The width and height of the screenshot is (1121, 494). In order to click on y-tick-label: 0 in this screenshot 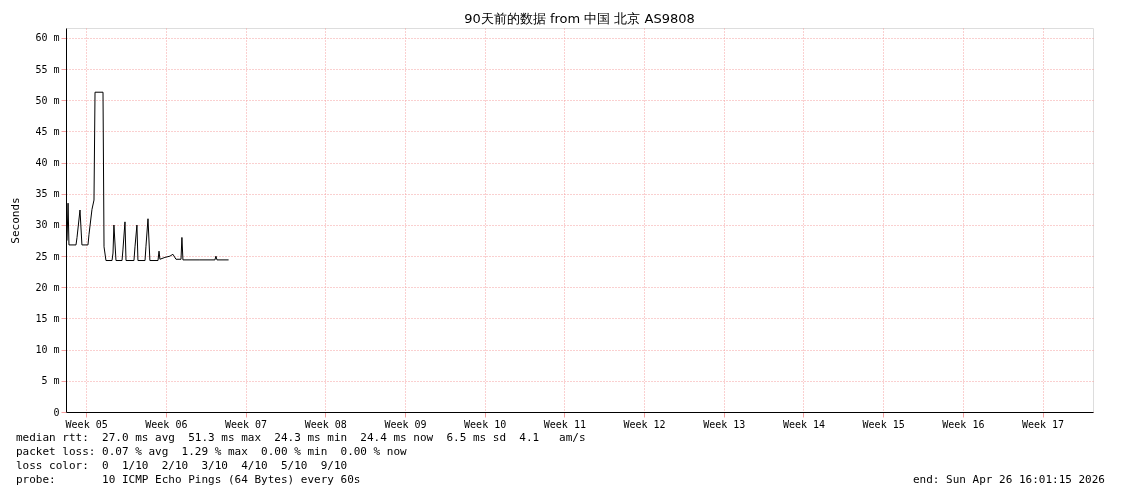, I will do `click(56, 412)`.